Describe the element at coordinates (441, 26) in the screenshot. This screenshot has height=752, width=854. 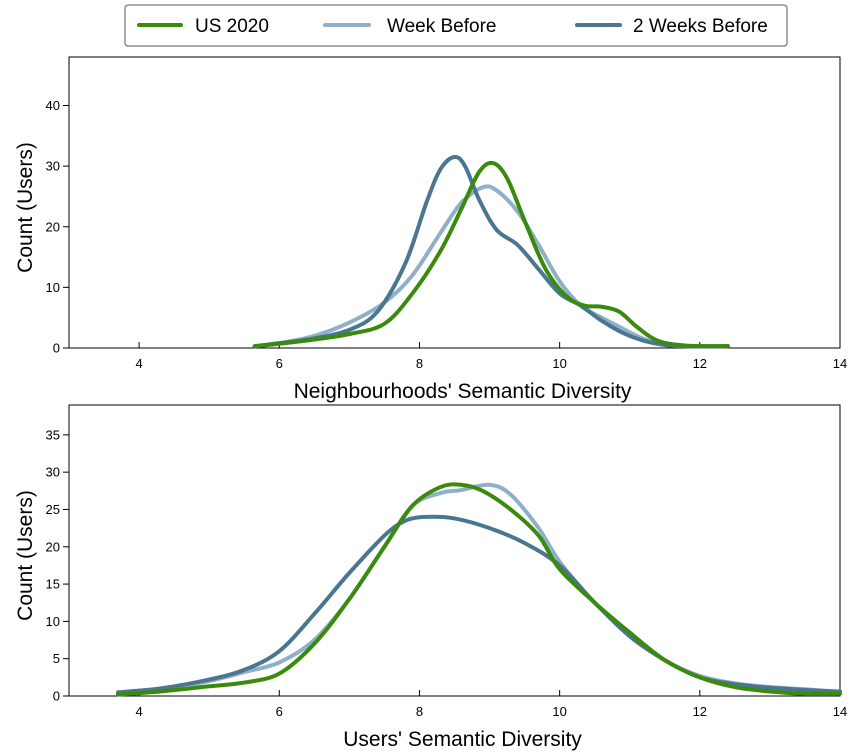
I see `legend-label: Week Before` at that location.